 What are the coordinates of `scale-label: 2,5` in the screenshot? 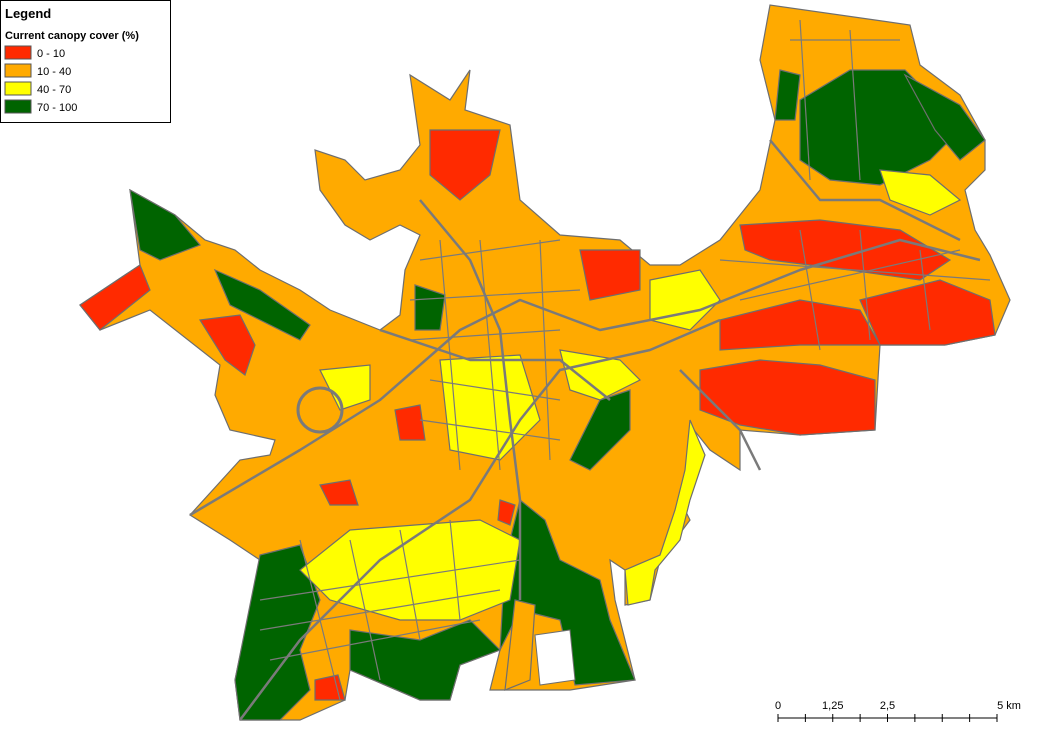 It's located at (887, 706).